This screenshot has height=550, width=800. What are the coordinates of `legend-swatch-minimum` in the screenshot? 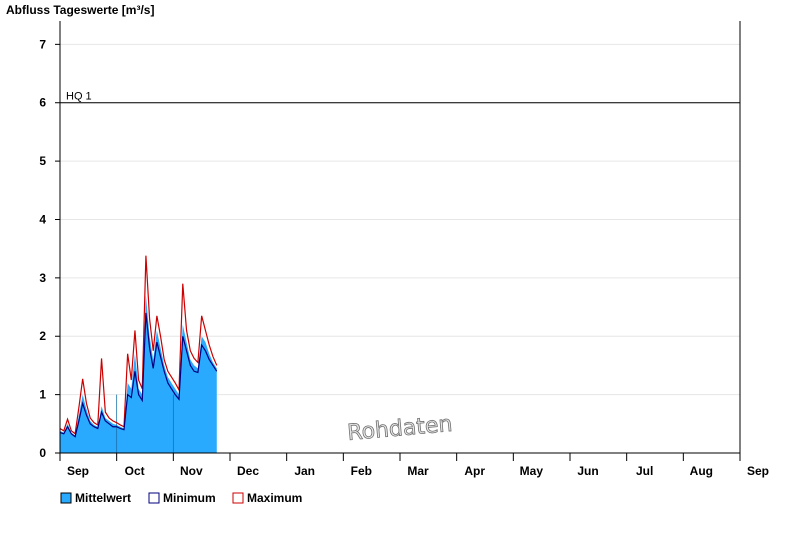 It's located at (154, 498).